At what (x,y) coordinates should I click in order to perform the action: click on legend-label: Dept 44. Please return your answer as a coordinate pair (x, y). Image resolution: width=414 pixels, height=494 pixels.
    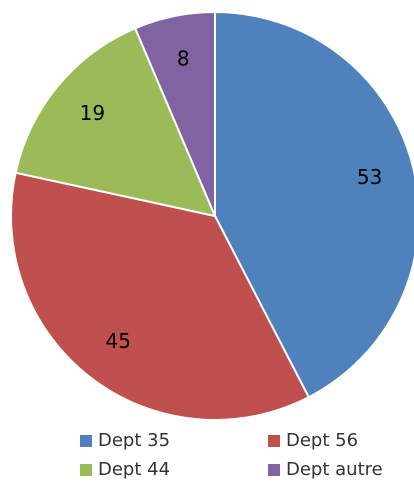
    Looking at the image, I should click on (134, 469).